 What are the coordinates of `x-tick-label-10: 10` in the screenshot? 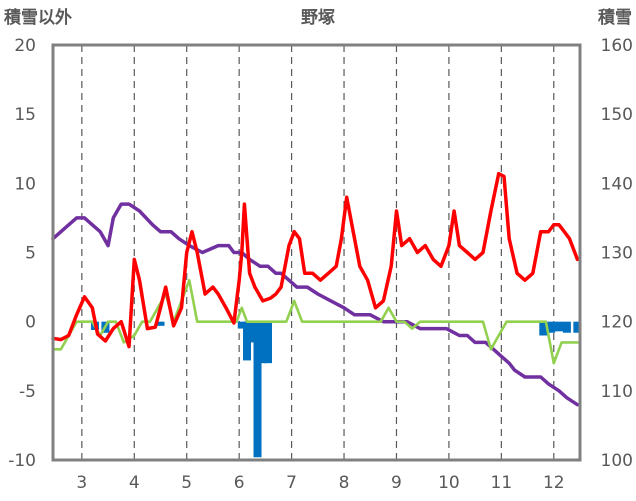 It's located at (449, 483).